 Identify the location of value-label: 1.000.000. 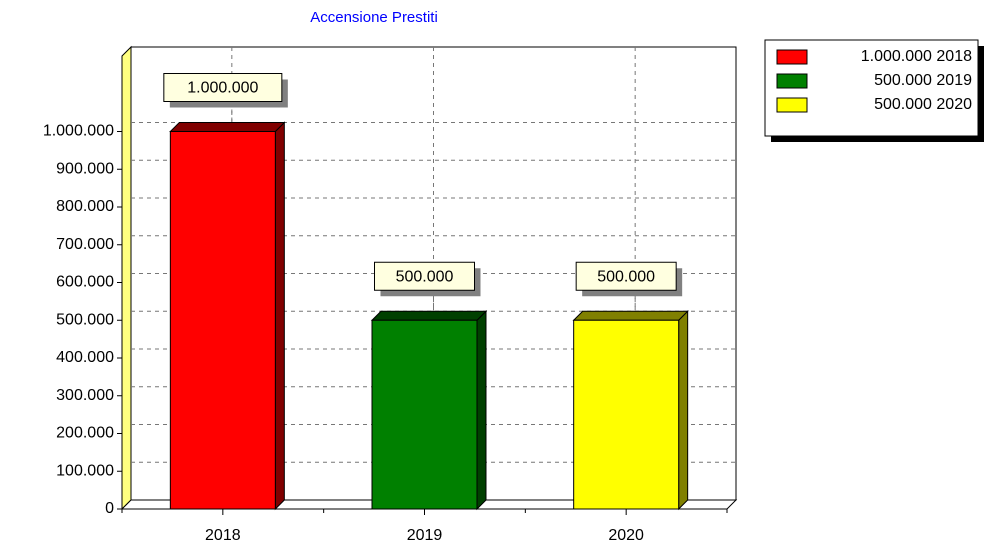
(222, 88).